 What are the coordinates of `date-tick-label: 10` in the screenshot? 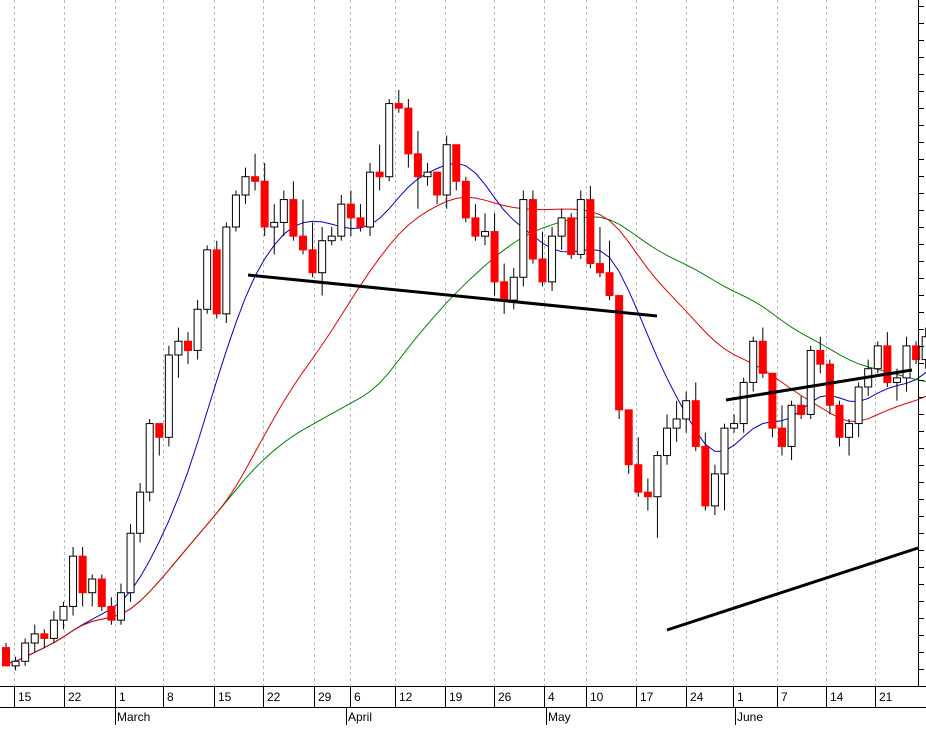 It's located at (597, 697).